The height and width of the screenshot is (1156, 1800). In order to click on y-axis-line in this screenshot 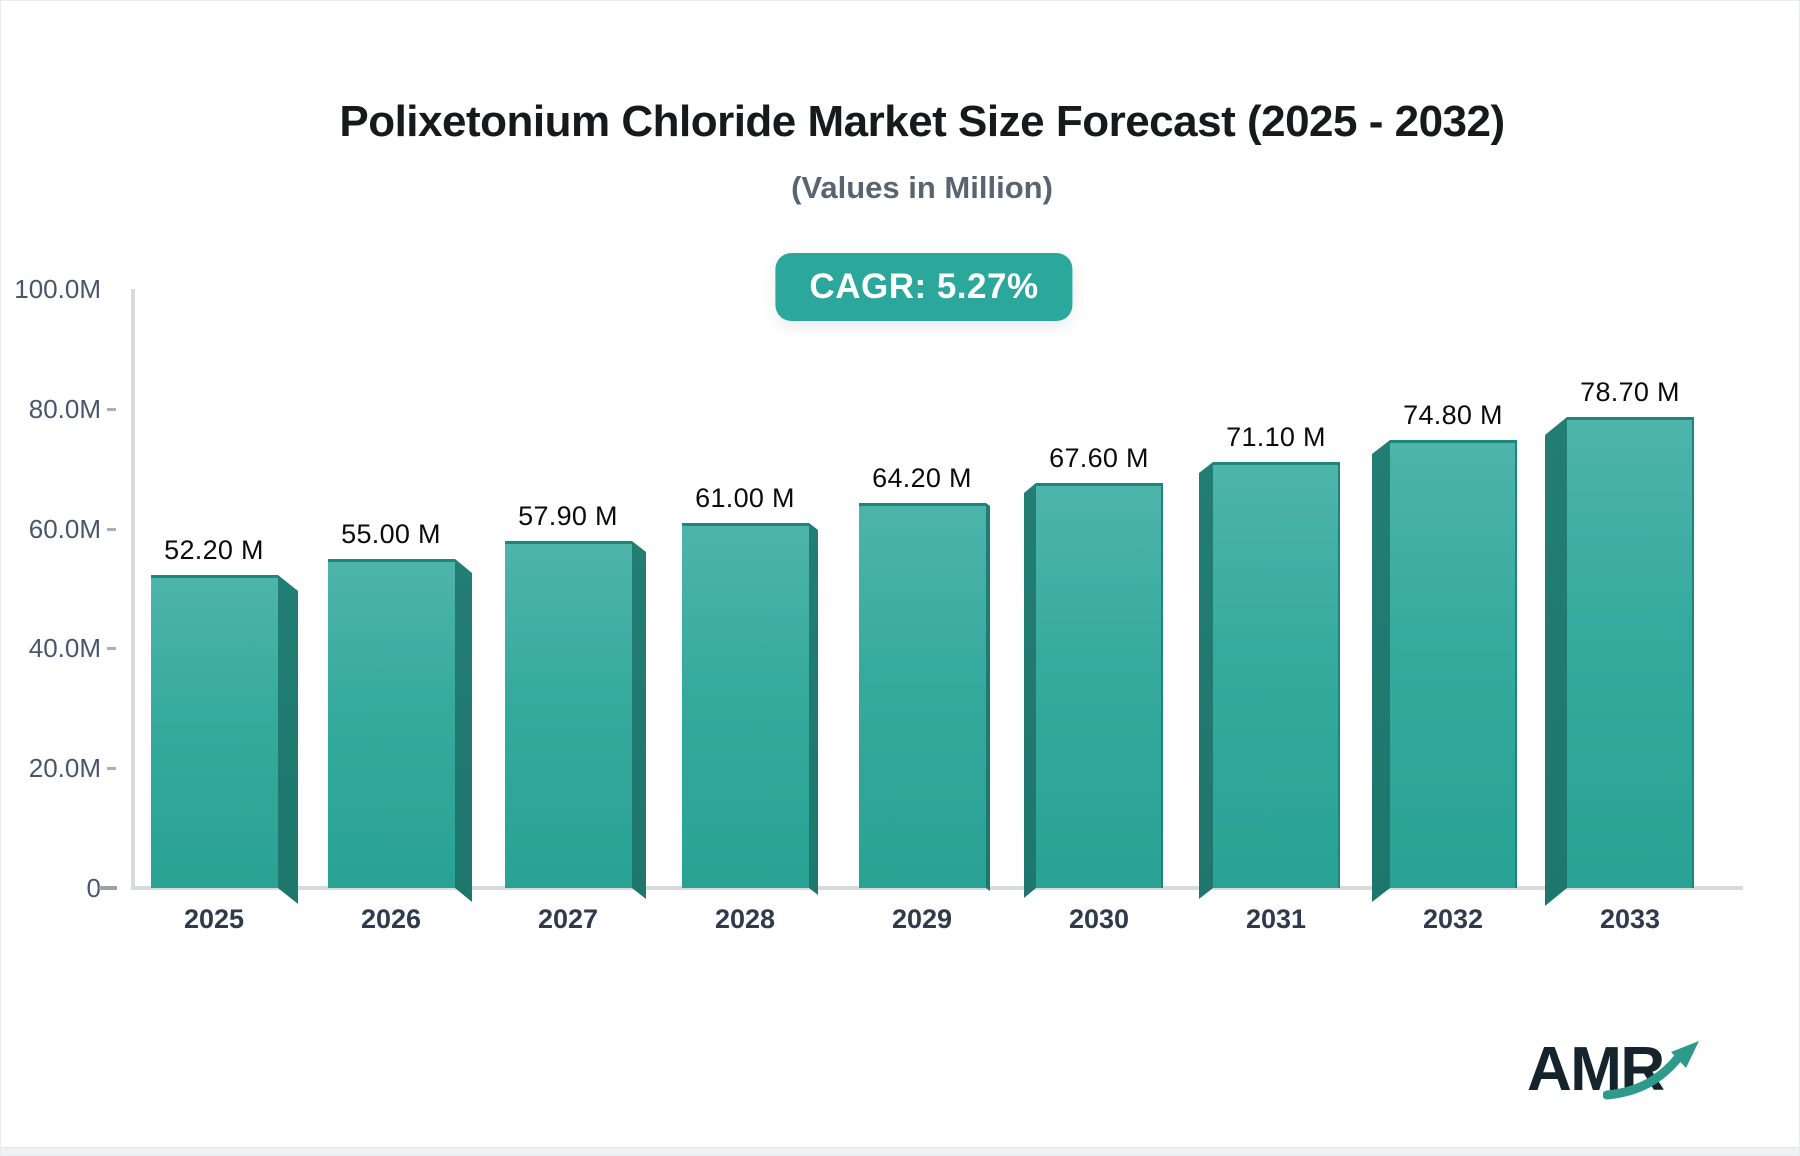, I will do `click(133, 589)`.